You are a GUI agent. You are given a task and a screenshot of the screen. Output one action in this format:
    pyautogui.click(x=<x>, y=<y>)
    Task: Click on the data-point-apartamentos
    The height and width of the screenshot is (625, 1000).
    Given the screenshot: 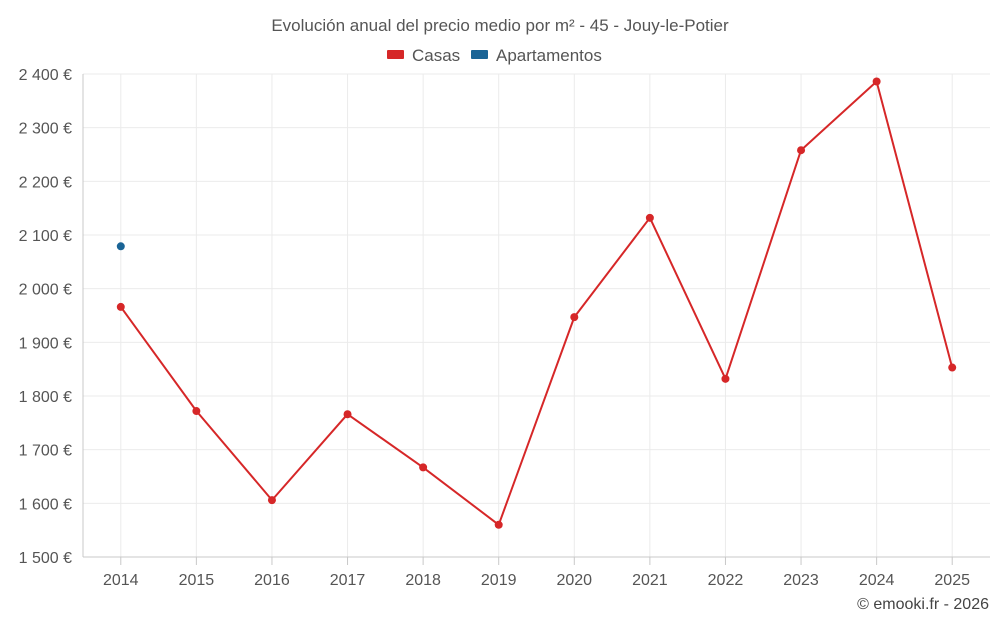 What is the action you would take?
    pyautogui.click(x=120, y=246)
    